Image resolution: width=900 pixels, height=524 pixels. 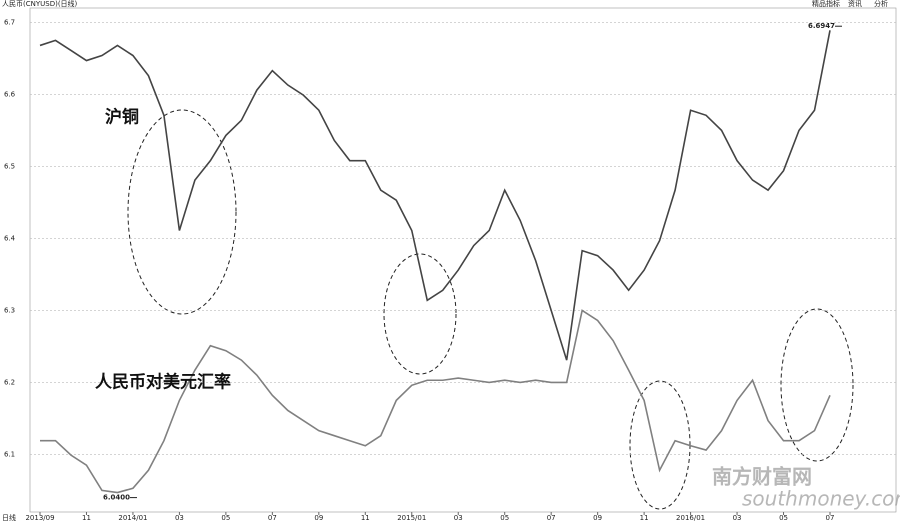 What do you see at coordinates (9, 310) in the screenshot?
I see `y-tick-label: 6.3` at bounding box center [9, 310].